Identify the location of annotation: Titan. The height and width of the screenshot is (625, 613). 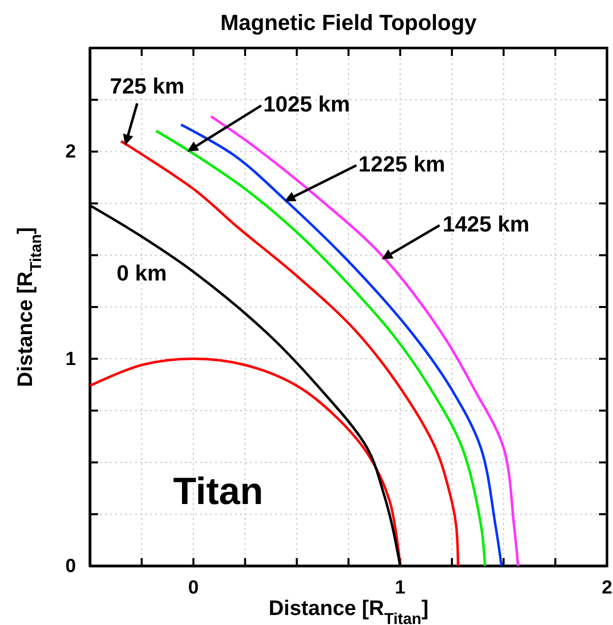
(218, 491).